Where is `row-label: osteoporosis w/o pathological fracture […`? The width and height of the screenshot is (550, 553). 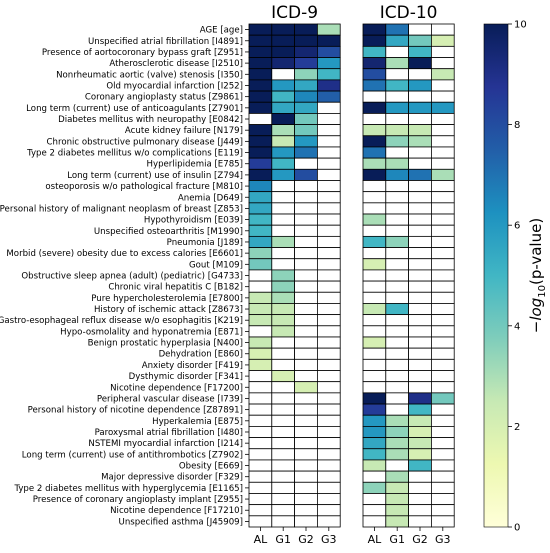
row-label: osteoporosis w/o pathological fracture [… is located at coordinates (144, 187).